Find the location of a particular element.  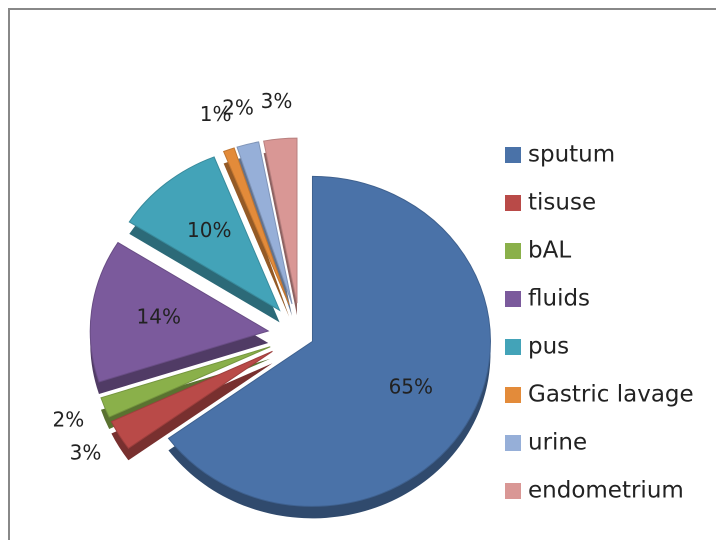

legend-label: pus is located at coordinates (548, 347).